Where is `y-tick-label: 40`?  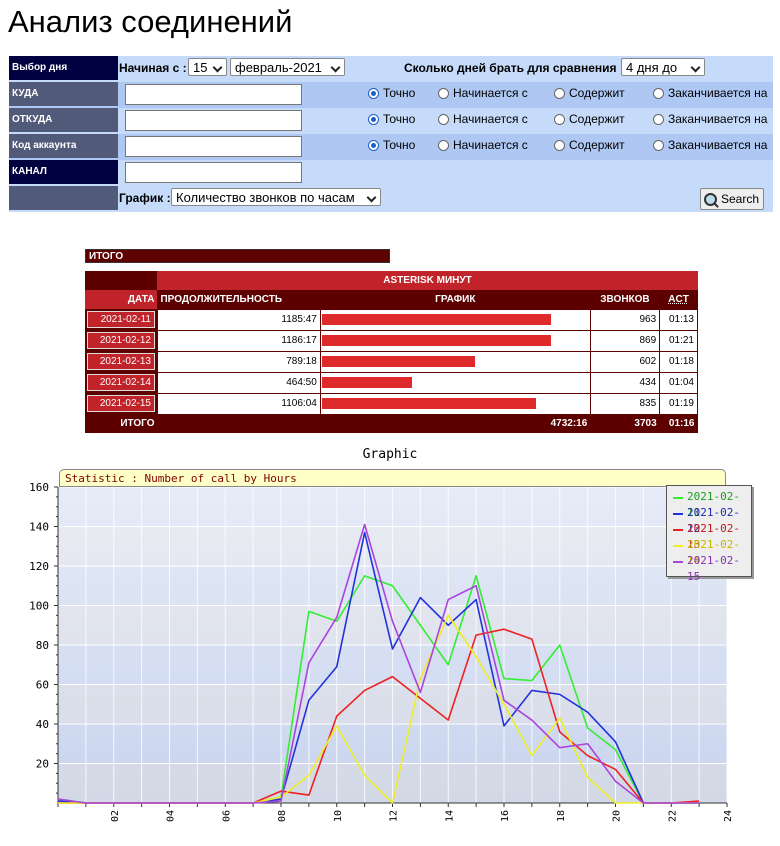
y-tick-label: 40 is located at coordinates (42, 724).